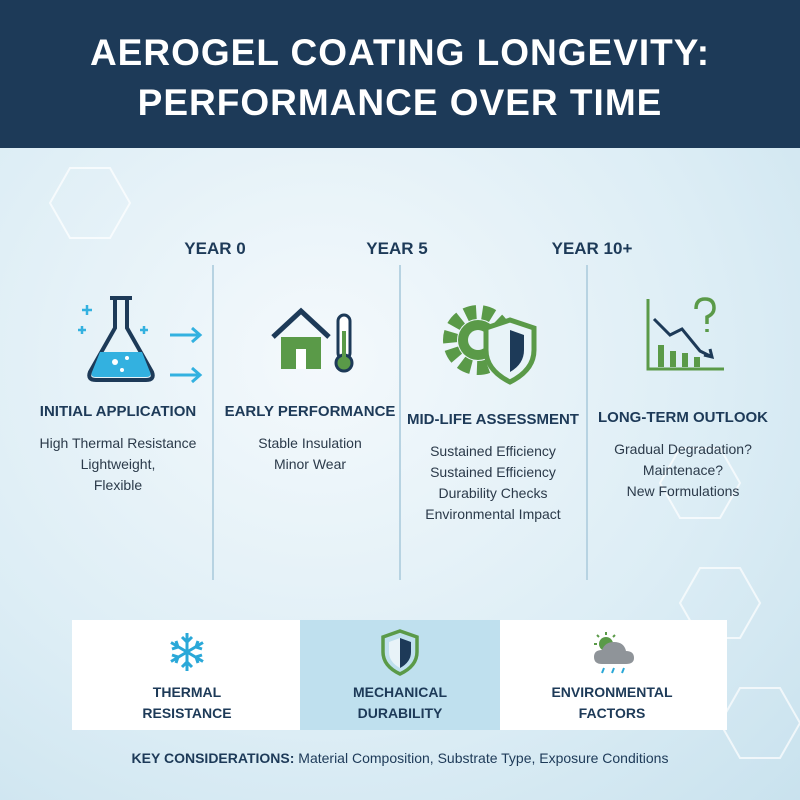 Image resolution: width=800 pixels, height=800 pixels. I want to click on weather-icon, so click(614, 653).